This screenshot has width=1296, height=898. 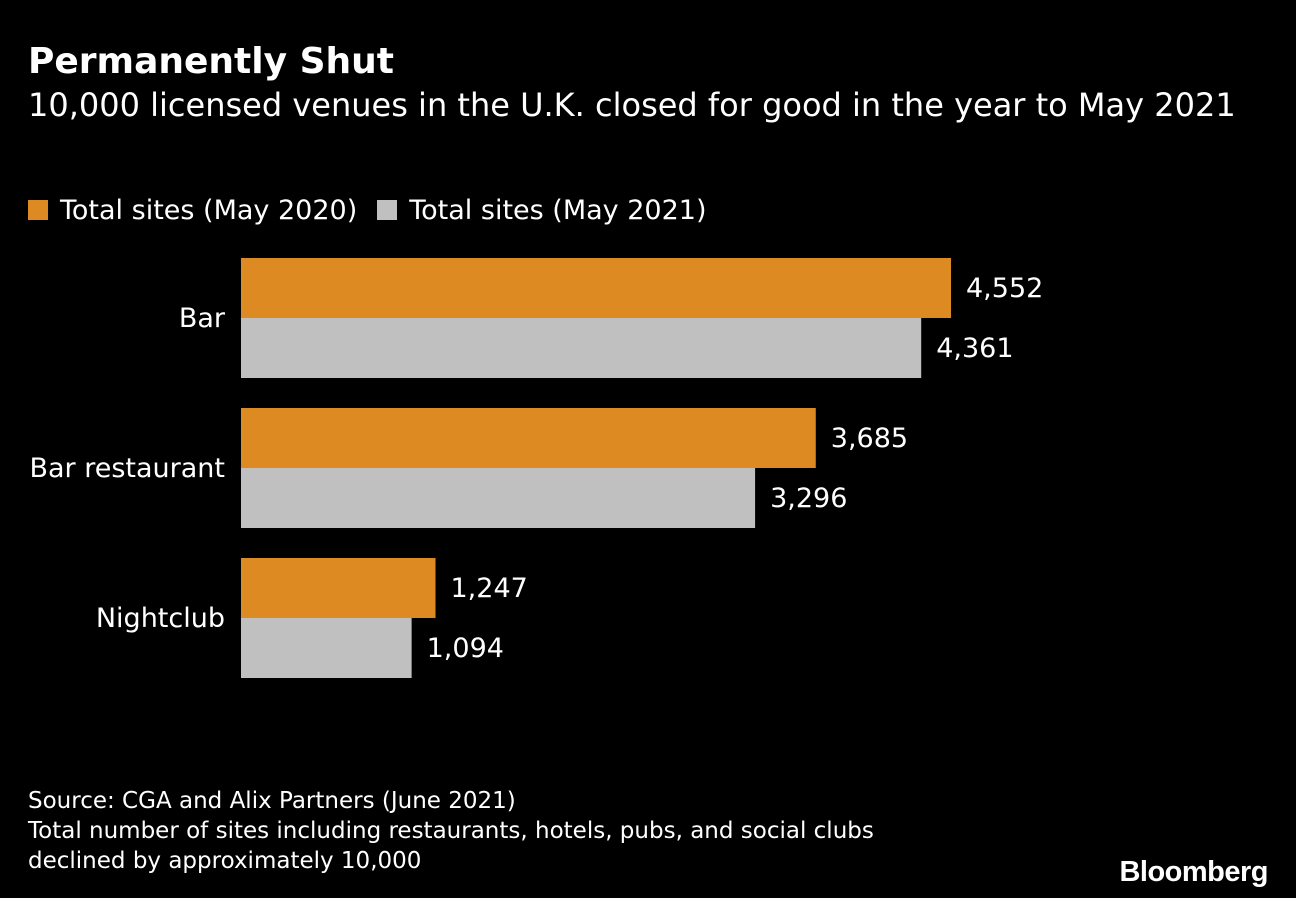 I want to click on value-label-nightclub-2020: 1,247, so click(x=489, y=588).